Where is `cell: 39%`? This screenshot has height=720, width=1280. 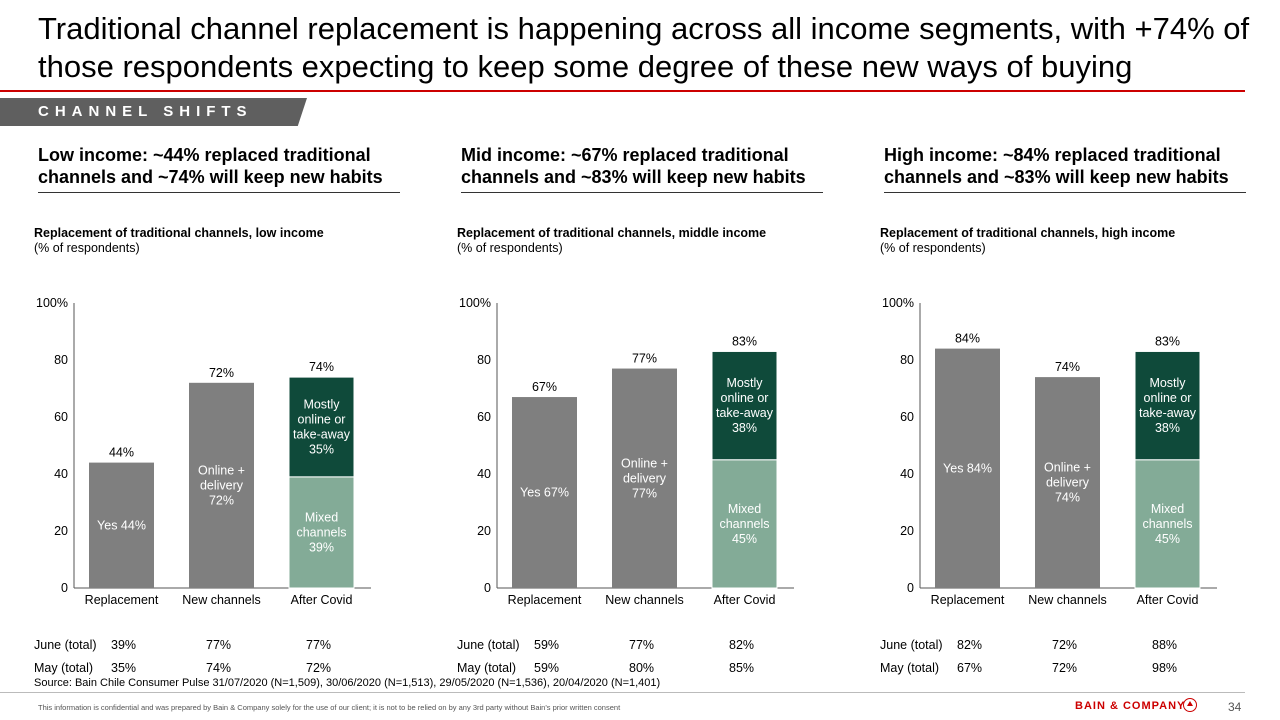 cell: 39% is located at coordinates (124, 645).